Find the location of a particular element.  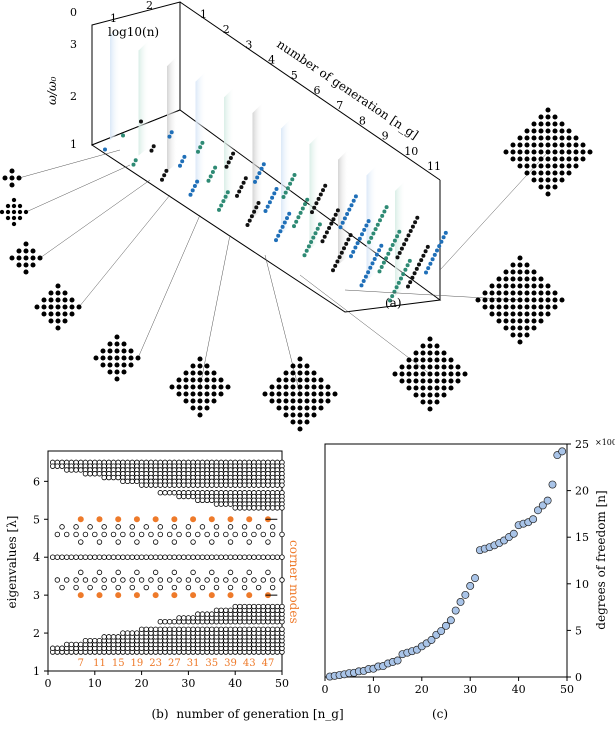

dof-point is located at coordinates (397, 660).